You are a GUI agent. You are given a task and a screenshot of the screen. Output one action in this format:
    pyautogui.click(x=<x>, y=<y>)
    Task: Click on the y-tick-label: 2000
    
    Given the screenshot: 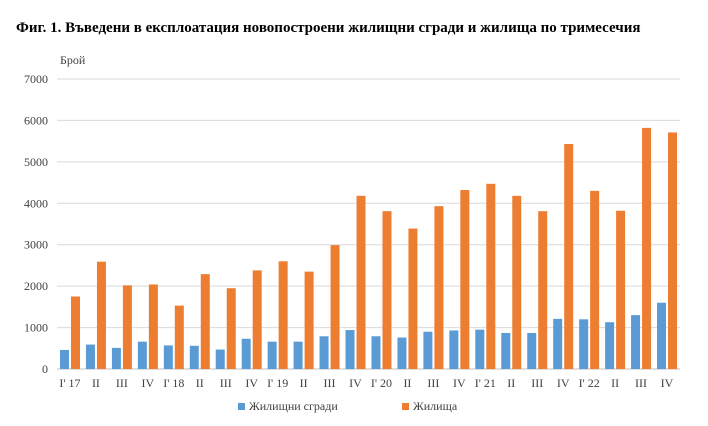 What is the action you would take?
    pyautogui.click(x=36, y=286)
    